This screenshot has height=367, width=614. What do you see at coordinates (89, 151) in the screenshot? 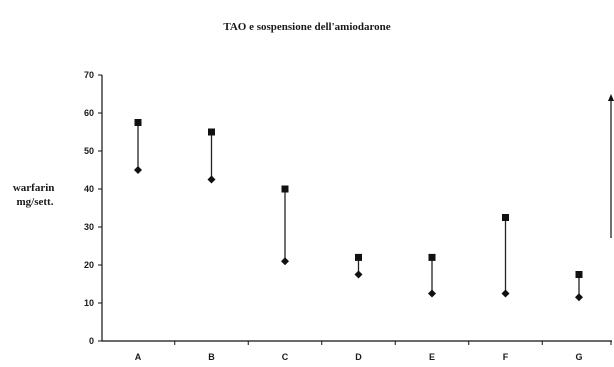
I see `y-tick-label-5: 50` at bounding box center [89, 151].